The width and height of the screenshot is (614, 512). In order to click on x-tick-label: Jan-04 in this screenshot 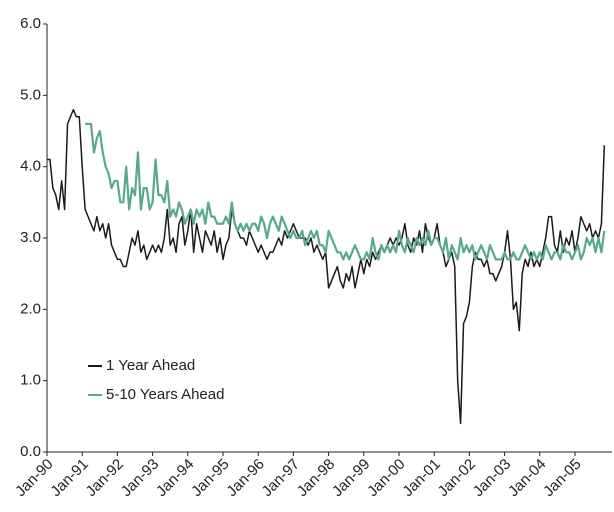, I will do `click(527, 478)`.